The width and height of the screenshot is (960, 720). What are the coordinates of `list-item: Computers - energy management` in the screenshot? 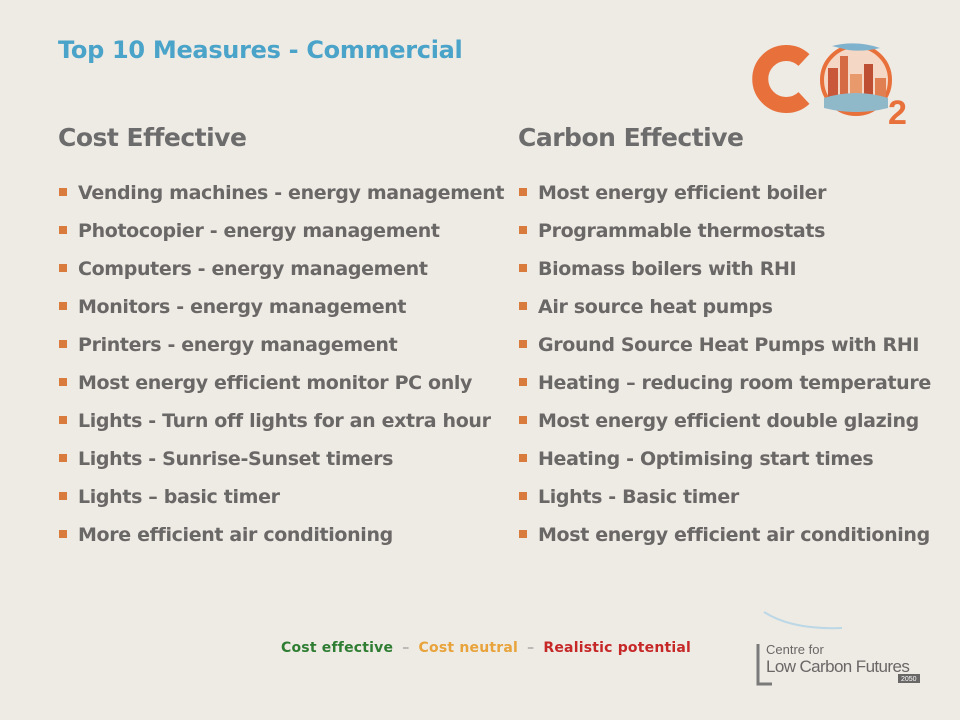 It's located at (288, 269).